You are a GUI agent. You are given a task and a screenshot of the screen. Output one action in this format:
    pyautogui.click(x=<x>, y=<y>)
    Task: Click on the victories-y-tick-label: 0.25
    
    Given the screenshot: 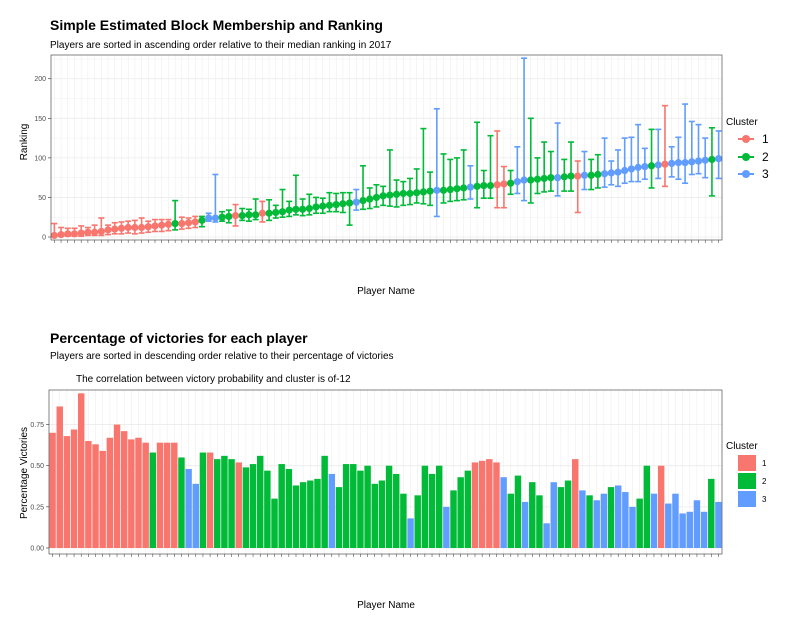 What is the action you would take?
    pyautogui.click(x=37, y=507)
    